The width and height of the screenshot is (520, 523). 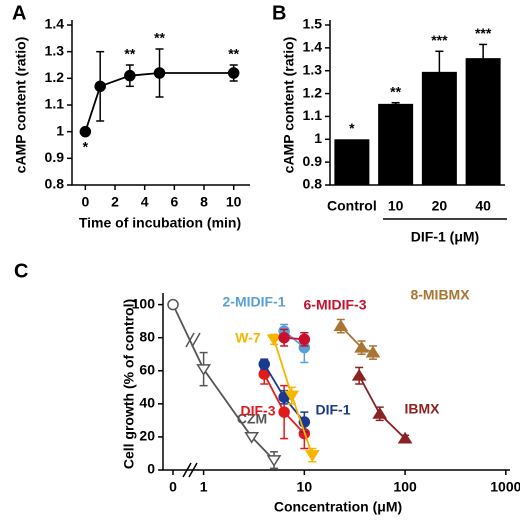 I want to click on y-tick-label: 100, so click(x=144, y=303).